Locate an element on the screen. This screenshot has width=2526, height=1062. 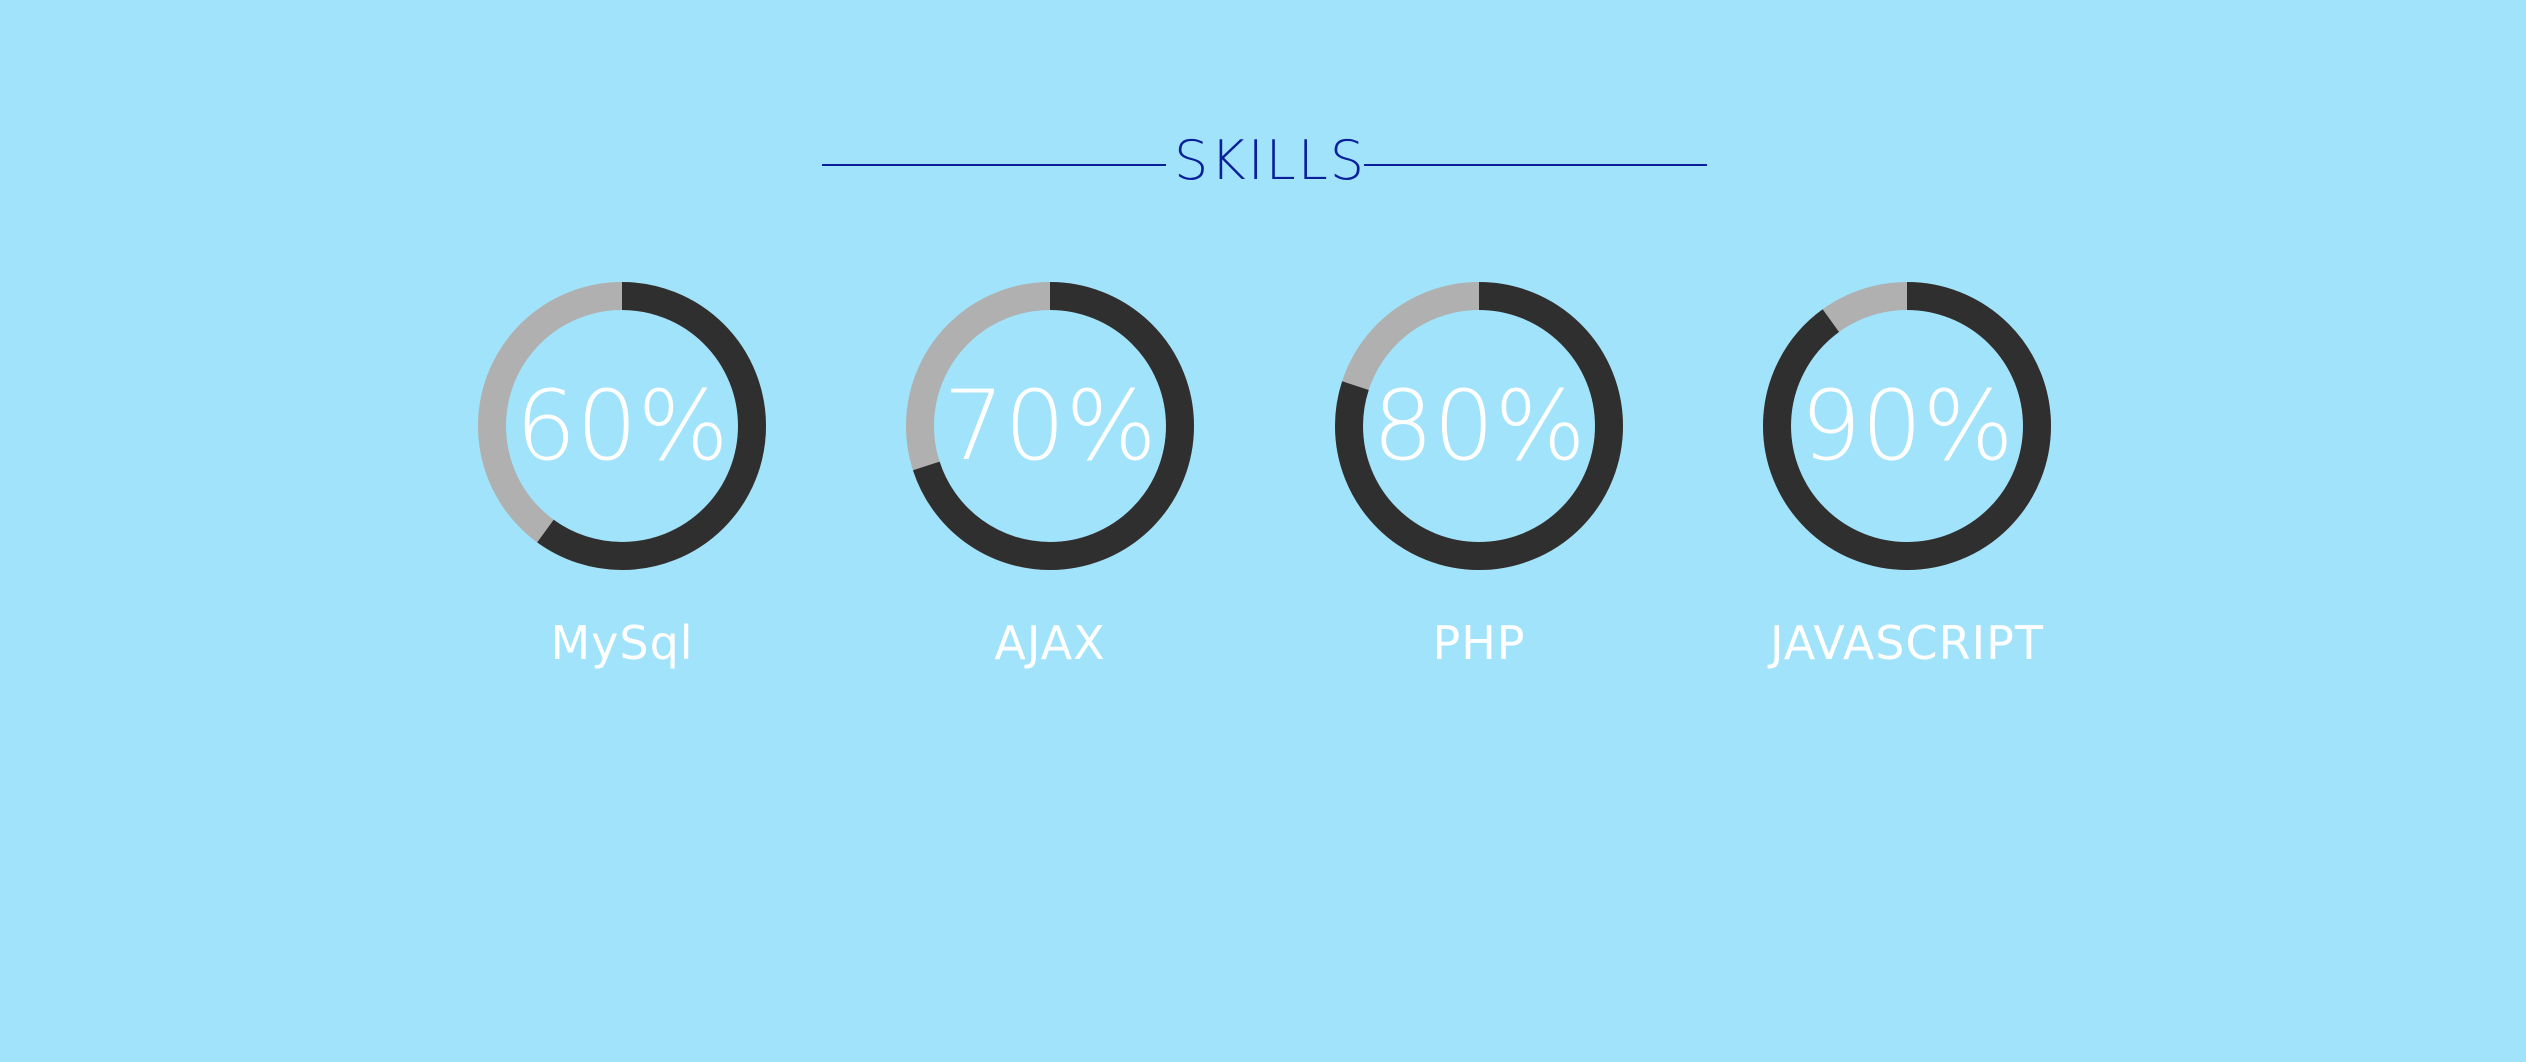
skill-percent: 70% is located at coordinates (1050, 426).